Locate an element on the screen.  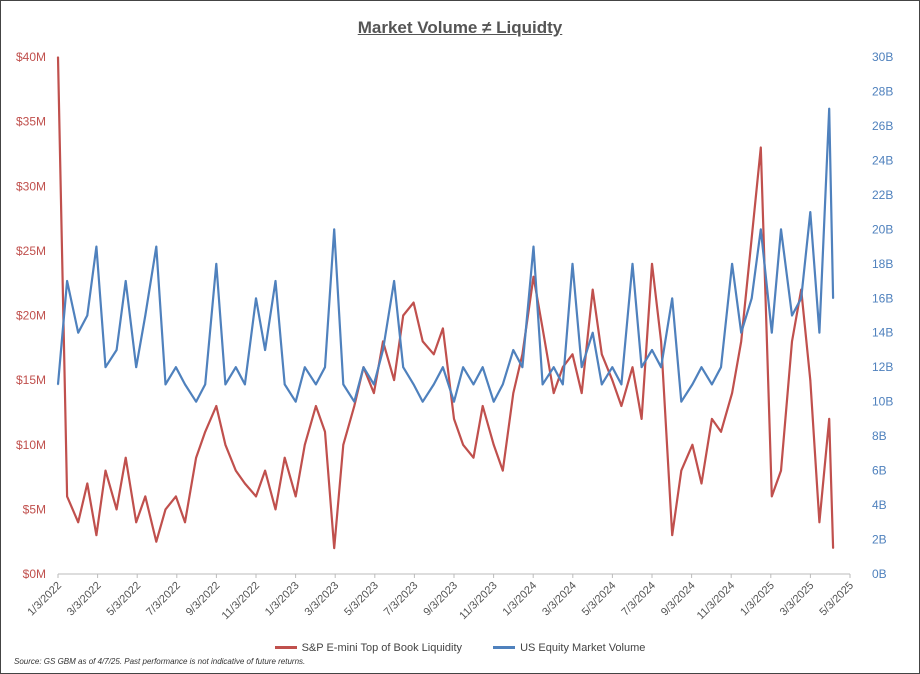
legend-item-volume: US Equity Market Volume is located at coordinates (569, 648).